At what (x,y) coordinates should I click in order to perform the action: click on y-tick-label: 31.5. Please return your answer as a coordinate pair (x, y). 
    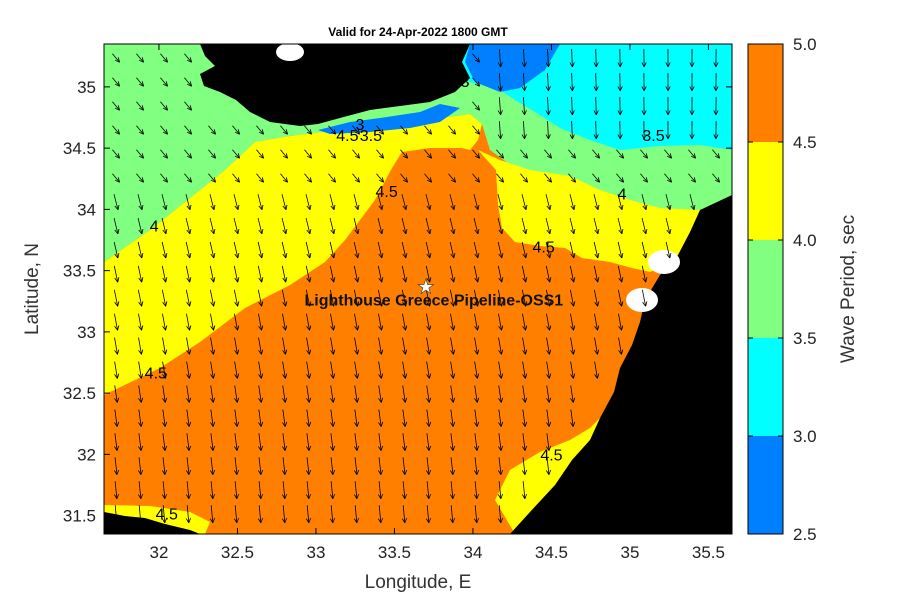
    Looking at the image, I should click on (79, 516).